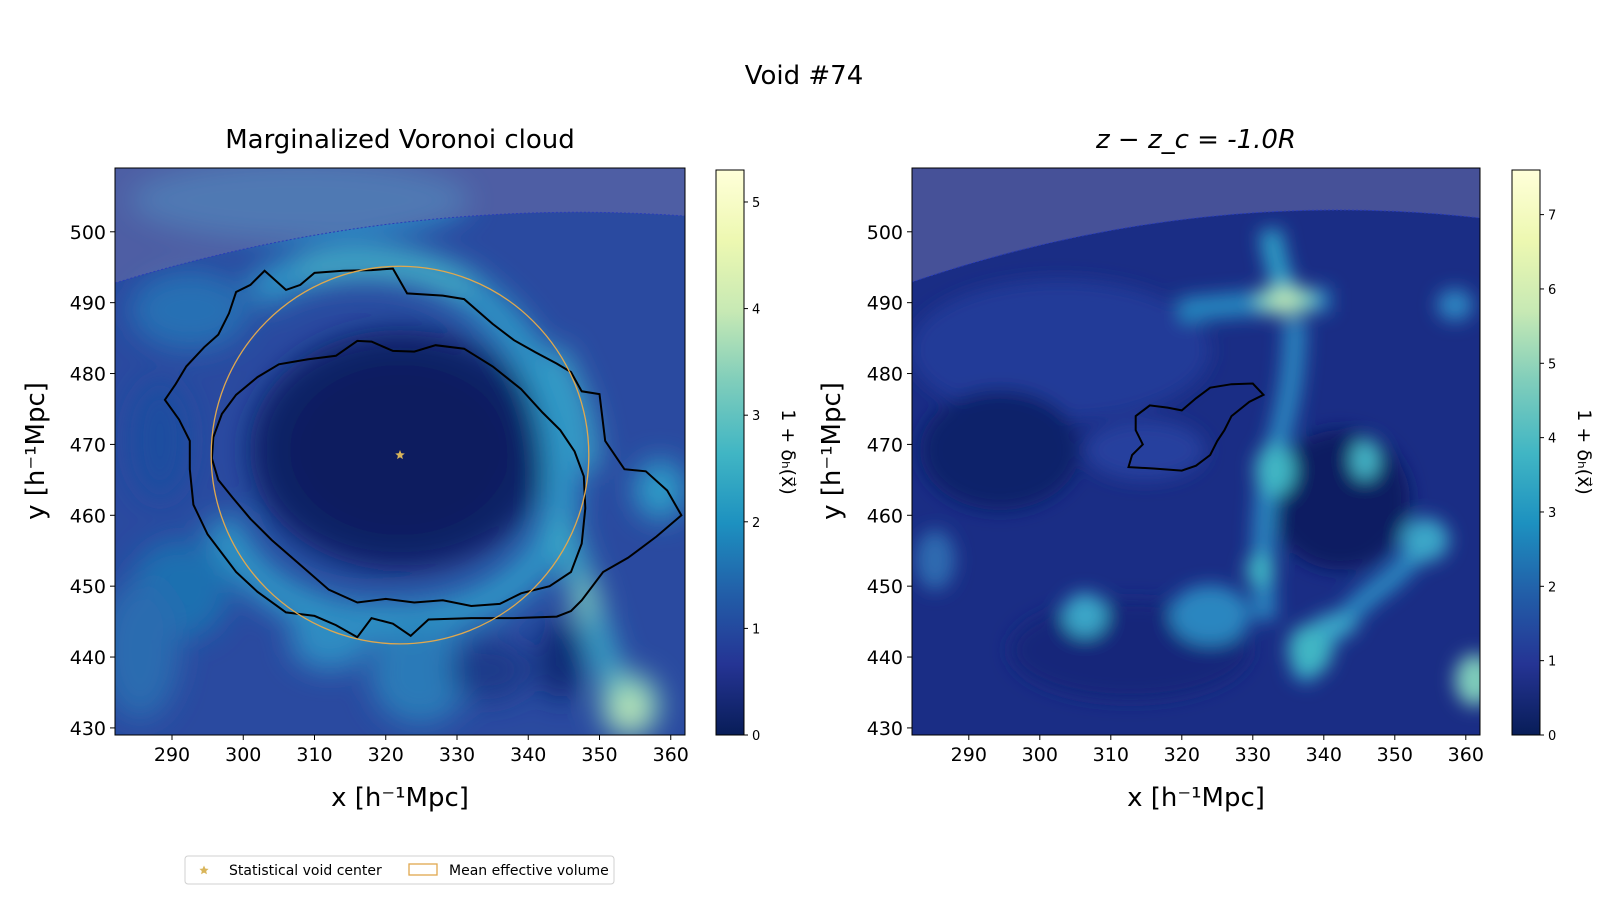 Image resolution: width=1600 pixels, height=900 pixels. What do you see at coordinates (1196, 427) in the screenshot?
I see `density-contour` at bounding box center [1196, 427].